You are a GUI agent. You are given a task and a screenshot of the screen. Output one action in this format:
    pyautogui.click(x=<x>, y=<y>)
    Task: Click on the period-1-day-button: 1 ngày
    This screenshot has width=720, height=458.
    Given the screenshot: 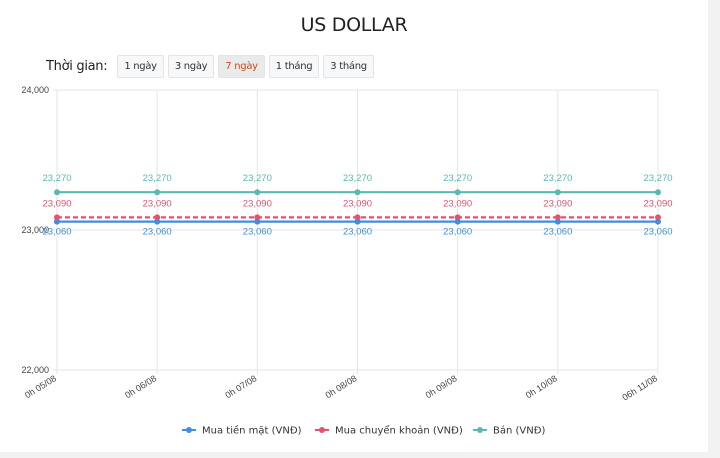 What is the action you would take?
    pyautogui.click(x=140, y=66)
    